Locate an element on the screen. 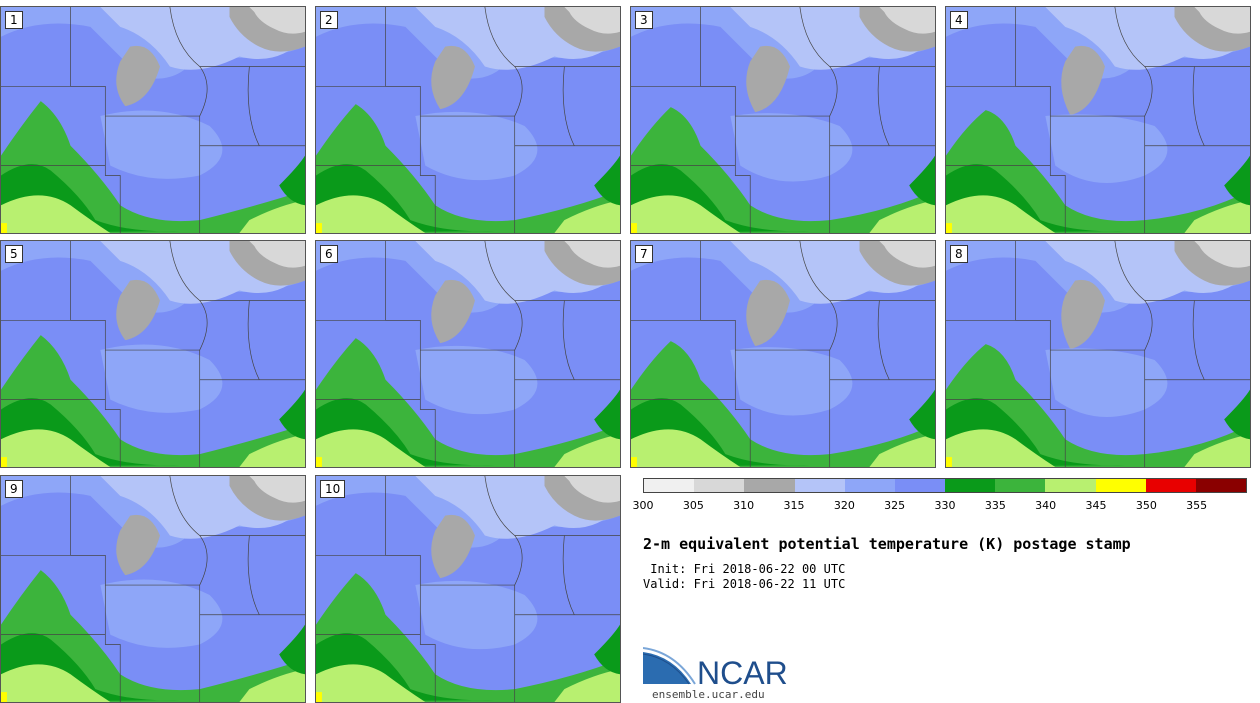  member-number: 10 is located at coordinates (333, 489).